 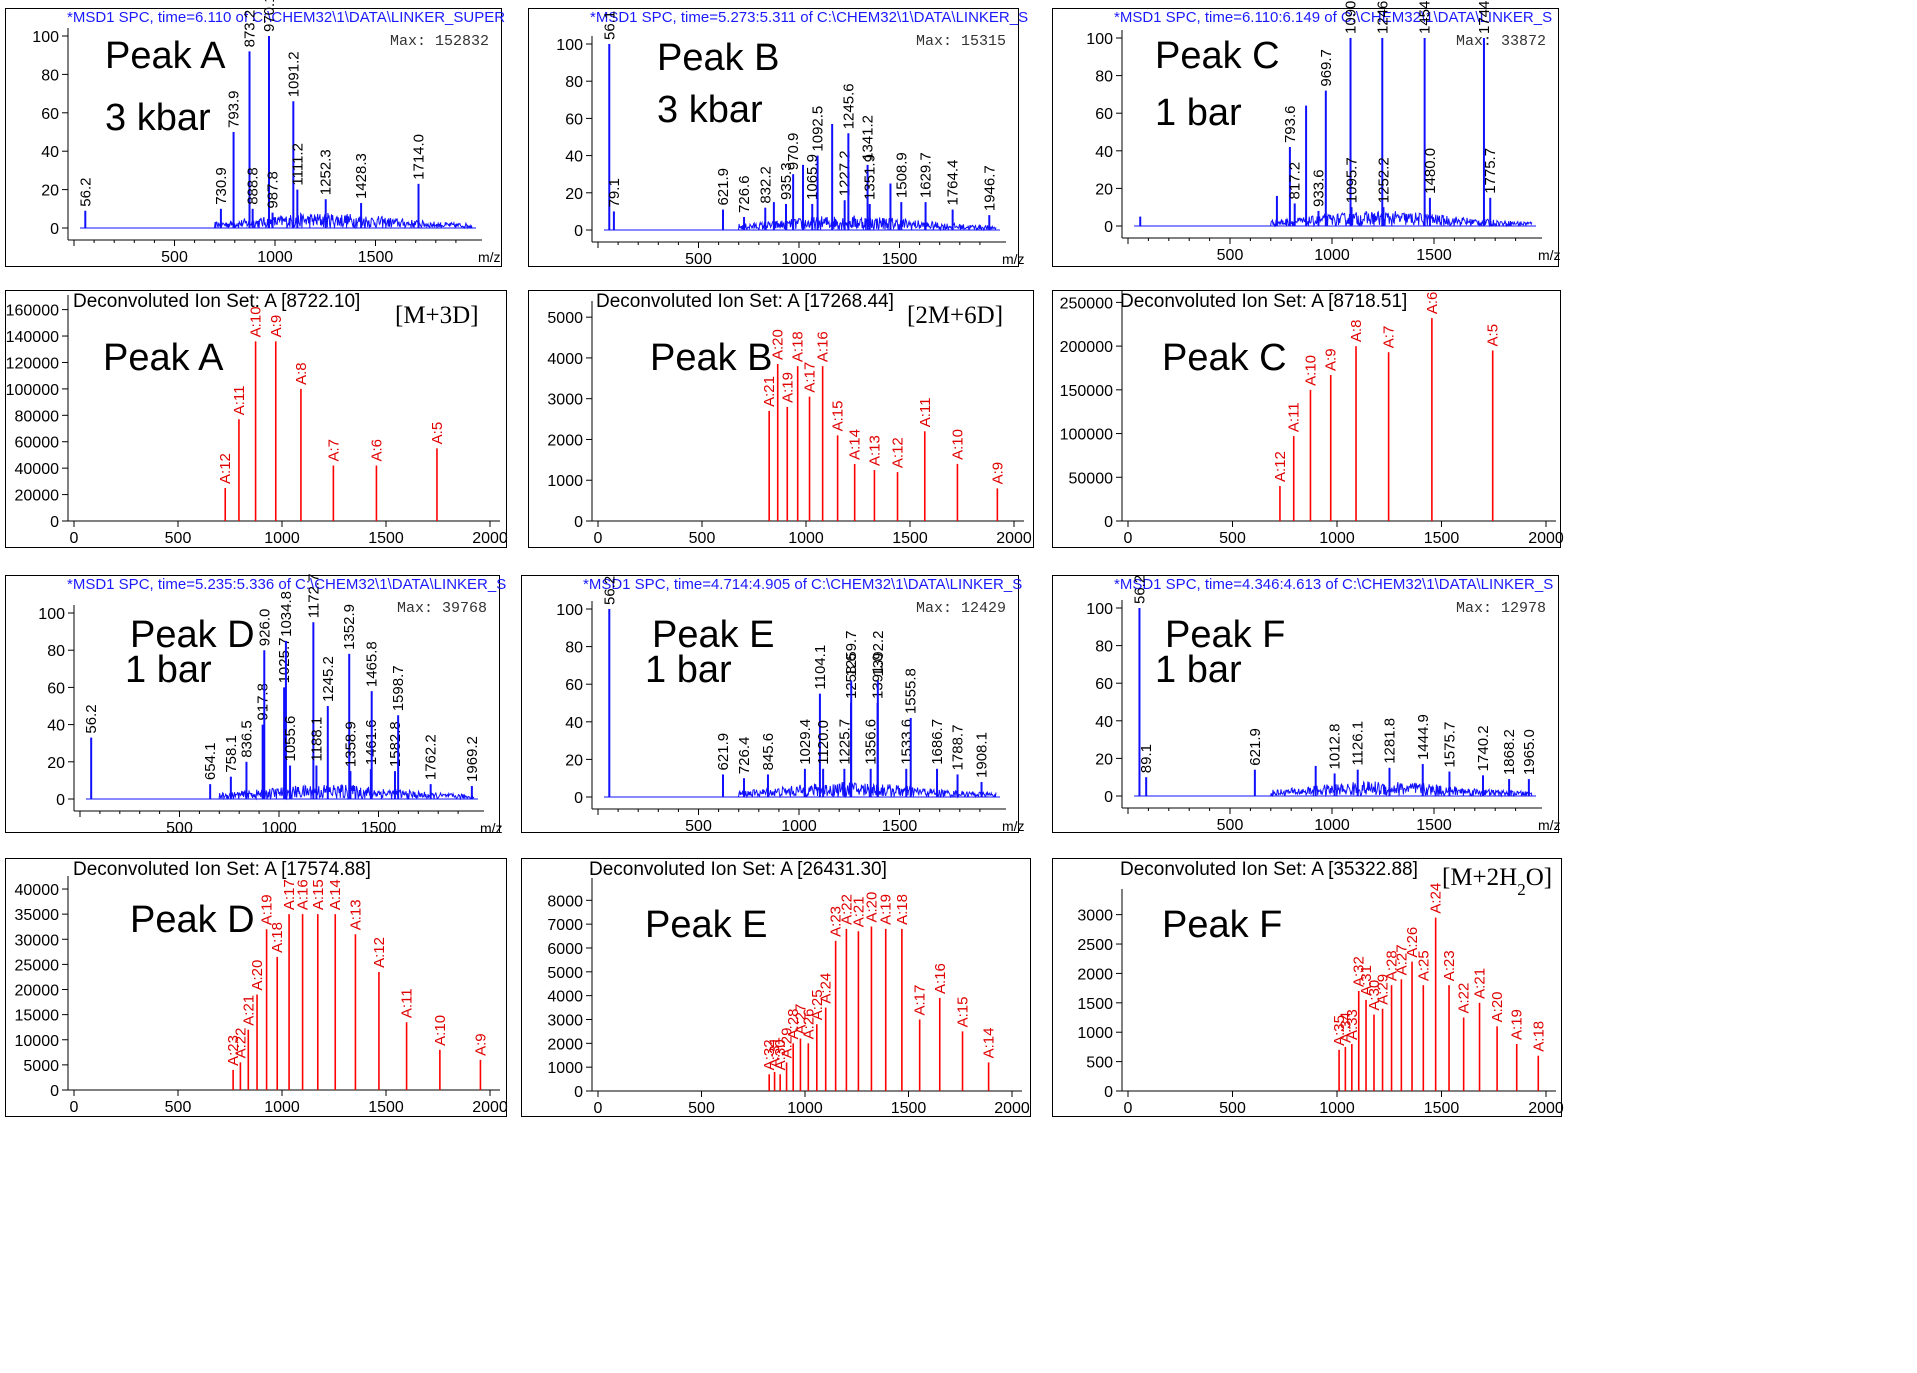 What do you see at coordinates (1224, 358) in the screenshot?
I see `overlay-peak-name: Peak C` at bounding box center [1224, 358].